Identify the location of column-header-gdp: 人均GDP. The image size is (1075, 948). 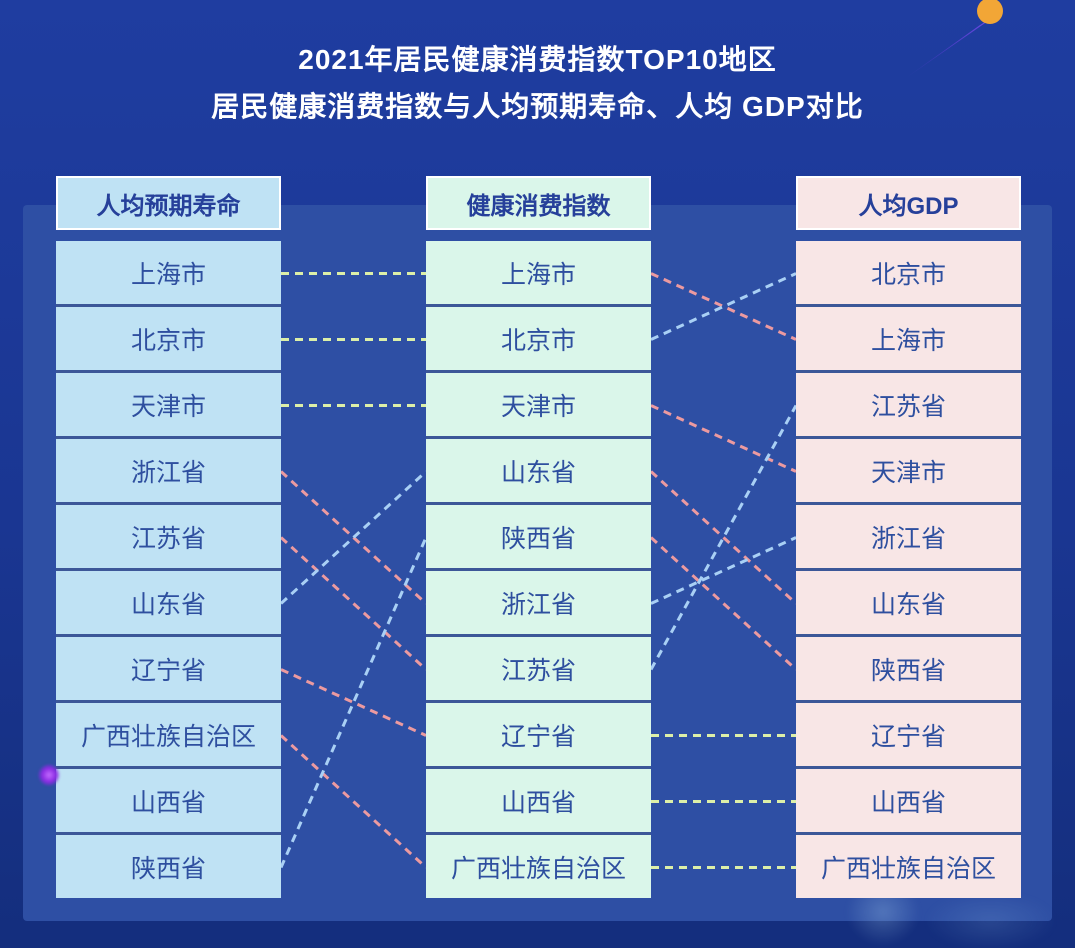
(908, 203).